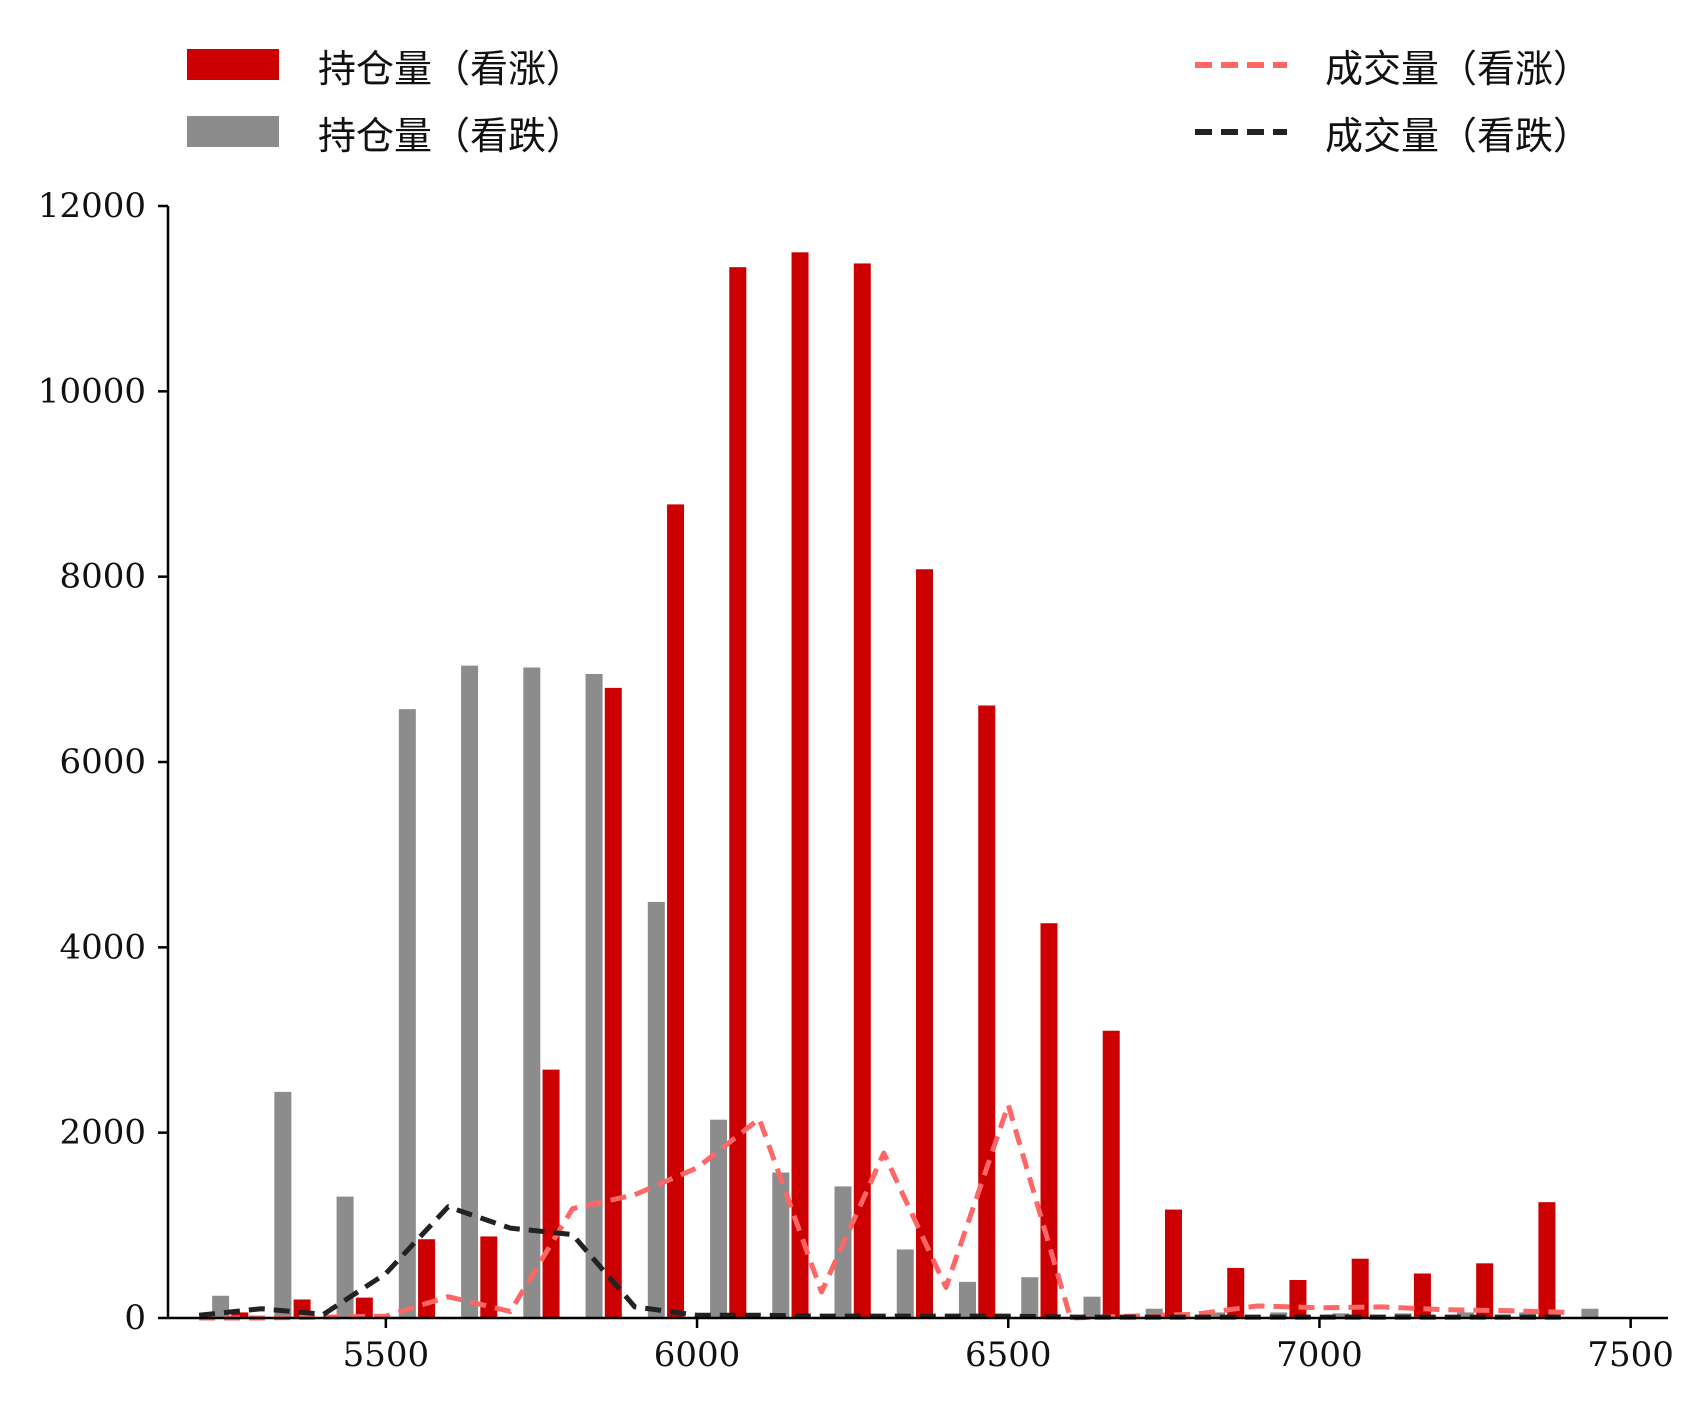 The image size is (1692, 1415). Describe the element at coordinates (233, 131) in the screenshot. I see `legend-swatch-put-open-interest` at that location.